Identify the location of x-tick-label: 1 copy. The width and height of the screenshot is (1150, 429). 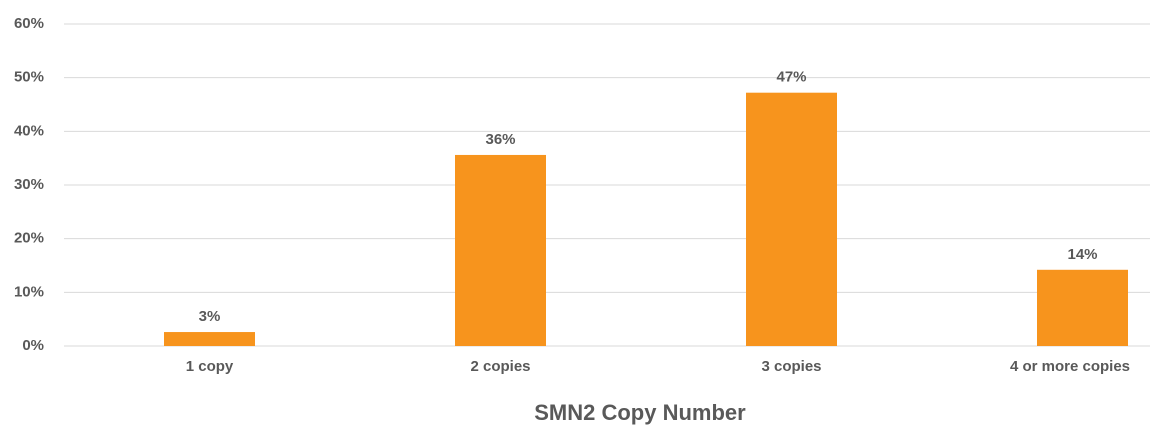
(210, 366).